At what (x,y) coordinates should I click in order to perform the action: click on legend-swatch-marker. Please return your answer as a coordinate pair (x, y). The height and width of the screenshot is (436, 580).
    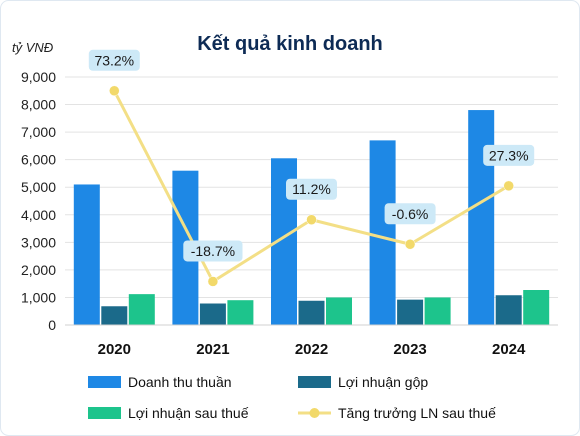
    Looking at the image, I should click on (314, 413).